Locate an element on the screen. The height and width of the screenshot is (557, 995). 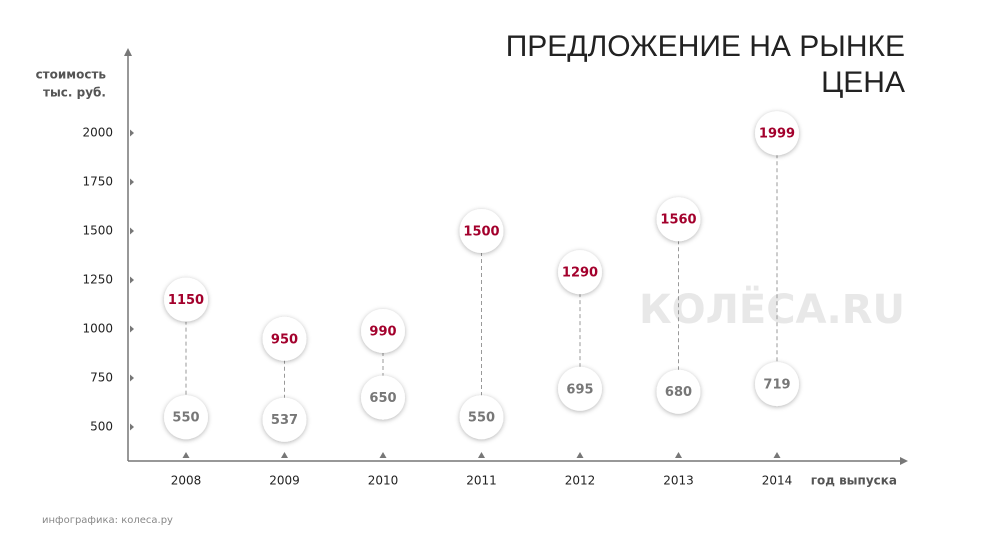
footer: инфографика: колеса.ру is located at coordinates (107, 520).